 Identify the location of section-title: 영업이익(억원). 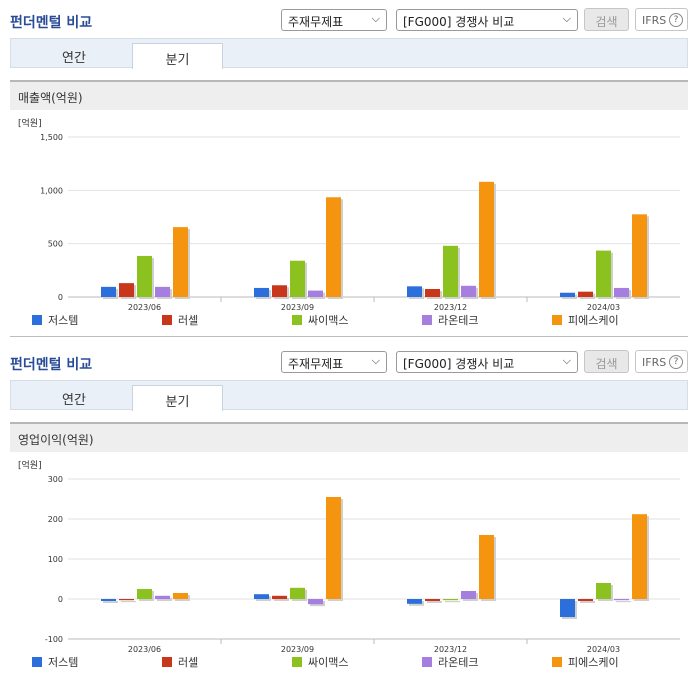
(349, 437).